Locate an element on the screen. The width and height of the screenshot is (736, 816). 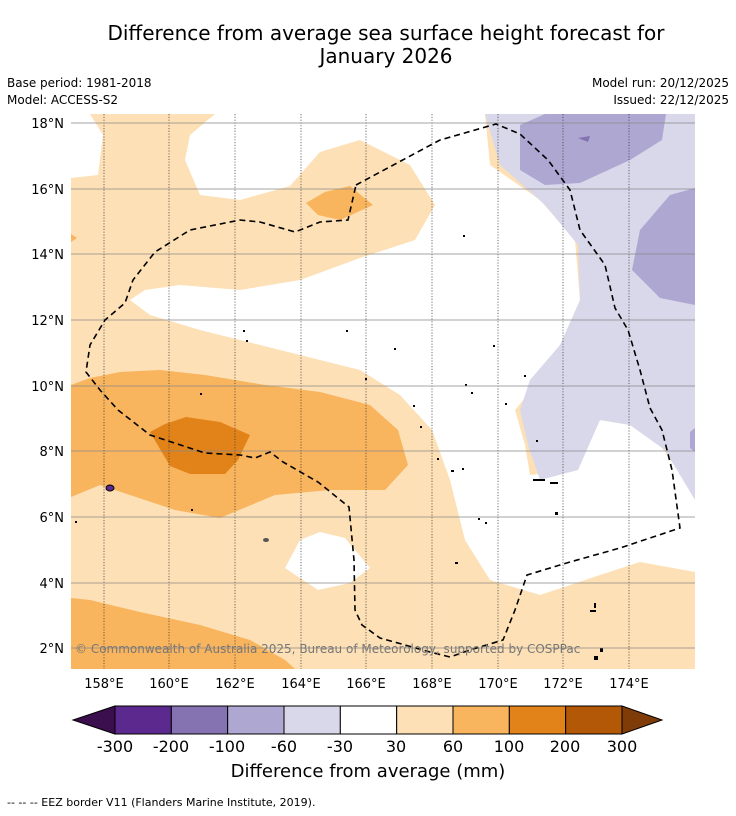
title-line-2: January 2026 is located at coordinates (386, 56).